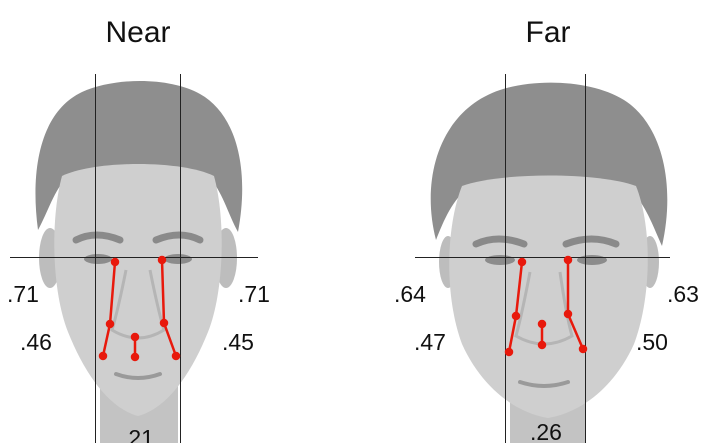 The width and height of the screenshot is (708, 443). Describe the element at coordinates (178, 237) in the screenshot. I see `right-brow-near` at that location.